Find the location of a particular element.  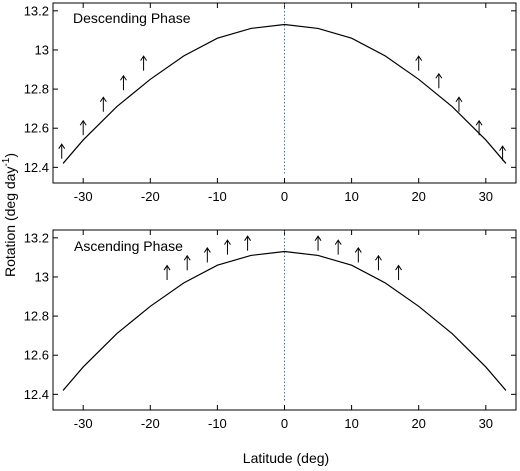

chart-title: Descending Phase is located at coordinates (132, 18).